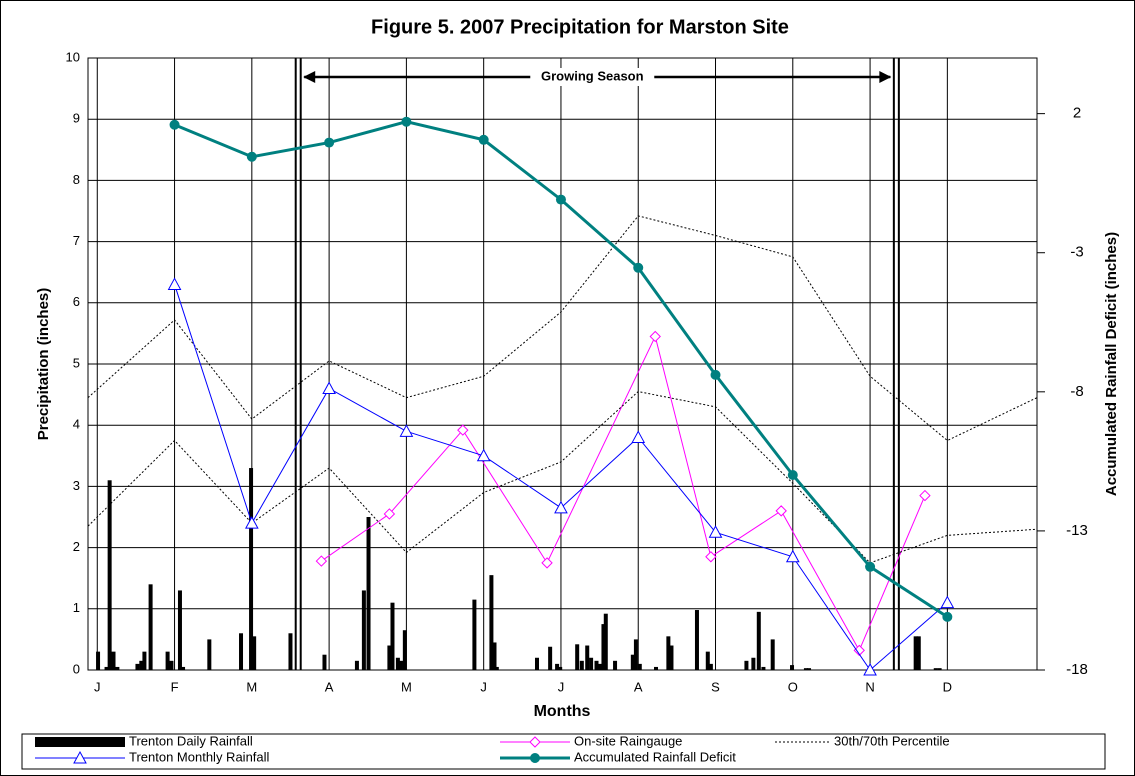 This screenshot has width=1135, height=776. I want to click on y2-tick-label: -13, so click(1077, 530).